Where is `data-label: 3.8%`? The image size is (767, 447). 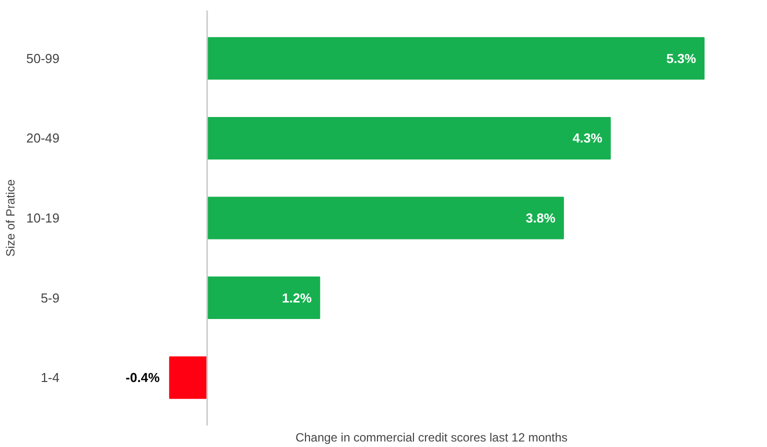 data-label: 3.8% is located at coordinates (541, 218).